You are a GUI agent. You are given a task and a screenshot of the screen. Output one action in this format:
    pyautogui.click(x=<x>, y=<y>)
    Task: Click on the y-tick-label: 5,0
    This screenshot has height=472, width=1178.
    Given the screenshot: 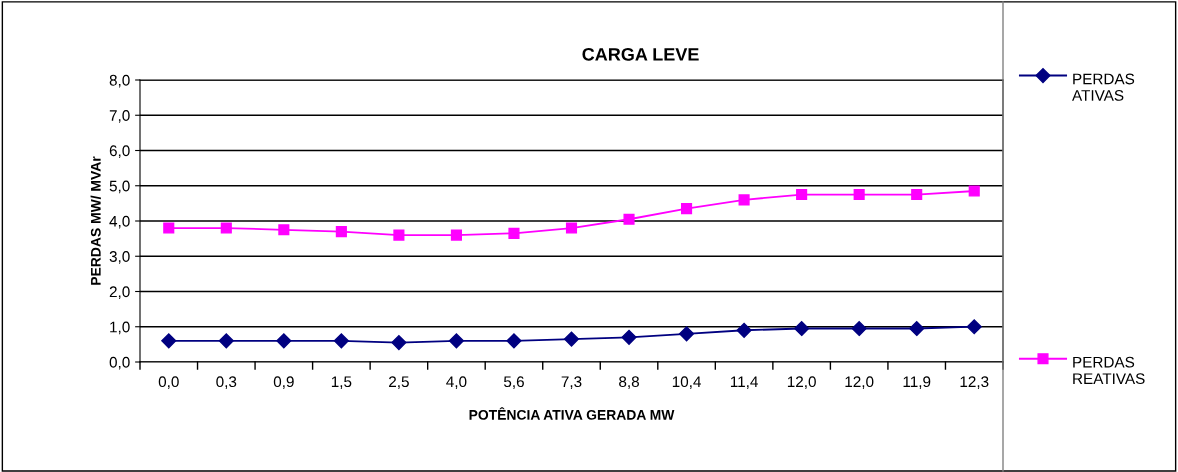 What is the action you would take?
    pyautogui.click(x=119, y=187)
    